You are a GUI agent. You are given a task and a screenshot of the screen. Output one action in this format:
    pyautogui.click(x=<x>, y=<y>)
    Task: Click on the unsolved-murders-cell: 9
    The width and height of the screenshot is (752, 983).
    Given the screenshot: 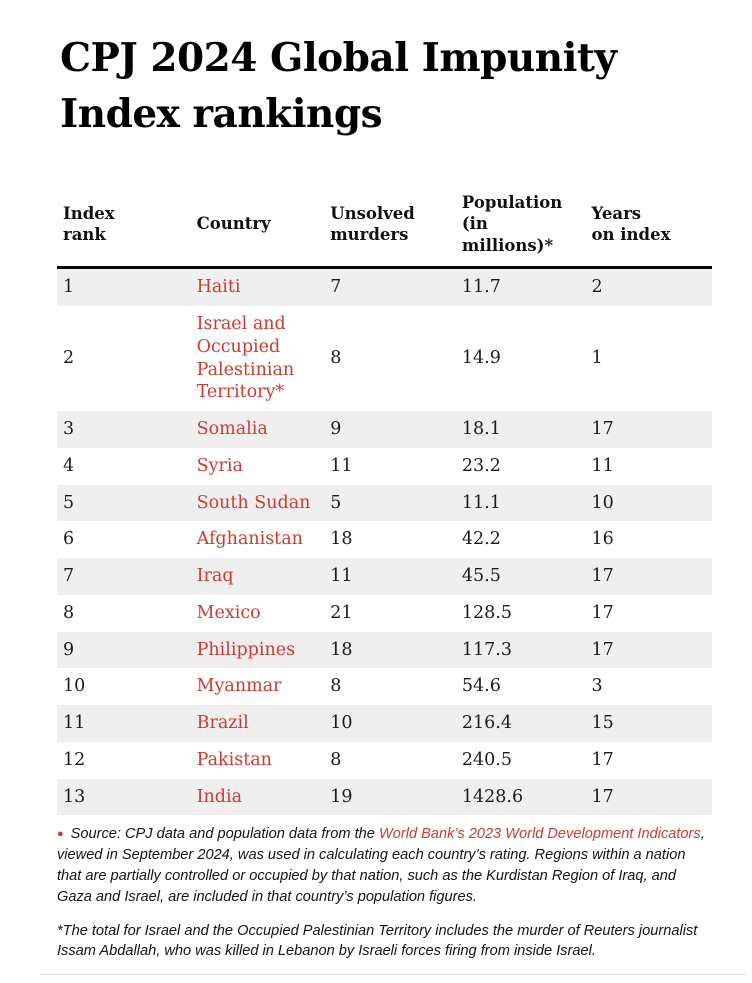 What is the action you would take?
    pyautogui.click(x=336, y=429)
    